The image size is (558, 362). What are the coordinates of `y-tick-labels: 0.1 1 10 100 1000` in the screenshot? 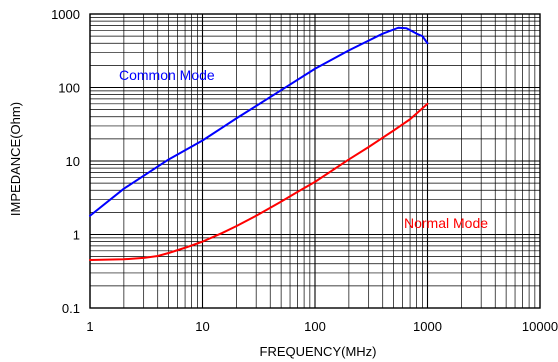 It's located at (65, 161).